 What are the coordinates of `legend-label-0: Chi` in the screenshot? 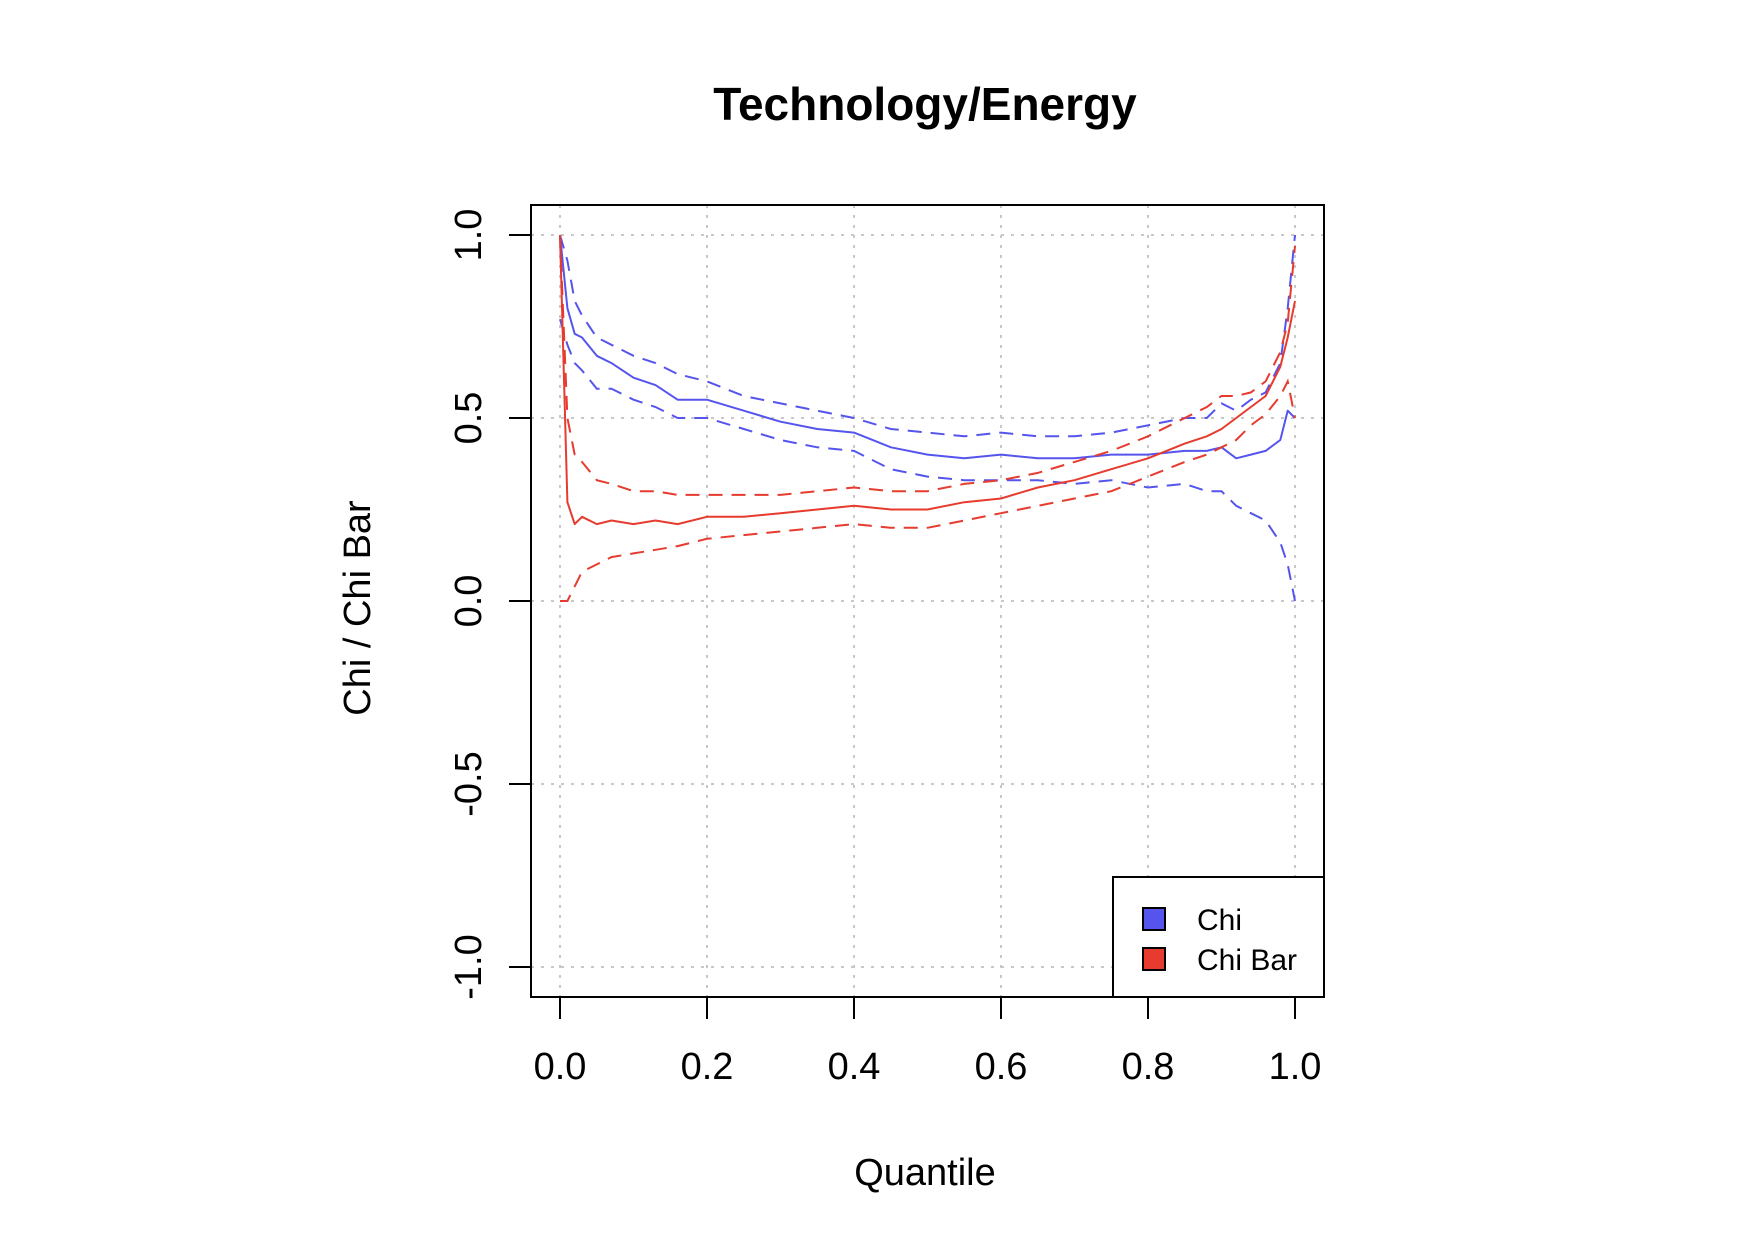 It's located at (1219, 920).